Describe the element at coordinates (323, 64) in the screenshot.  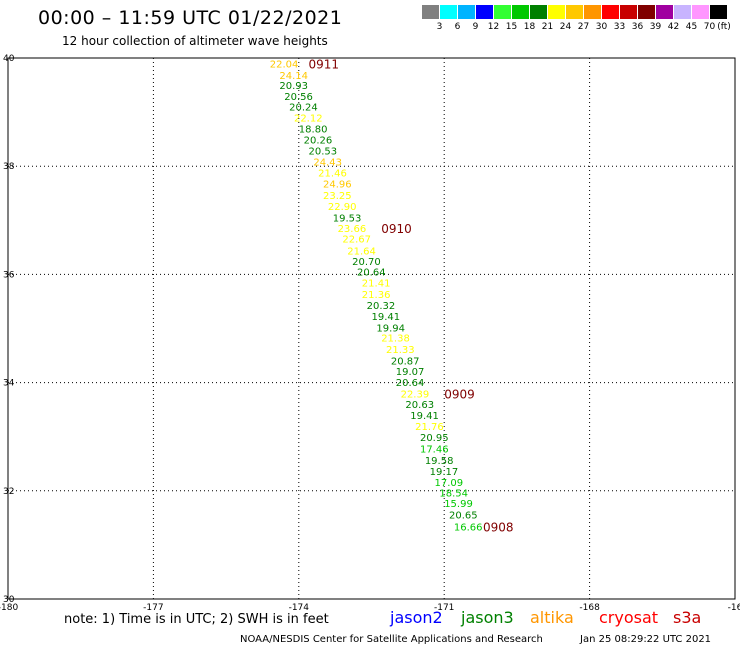
I see `time-label: 0911` at that location.